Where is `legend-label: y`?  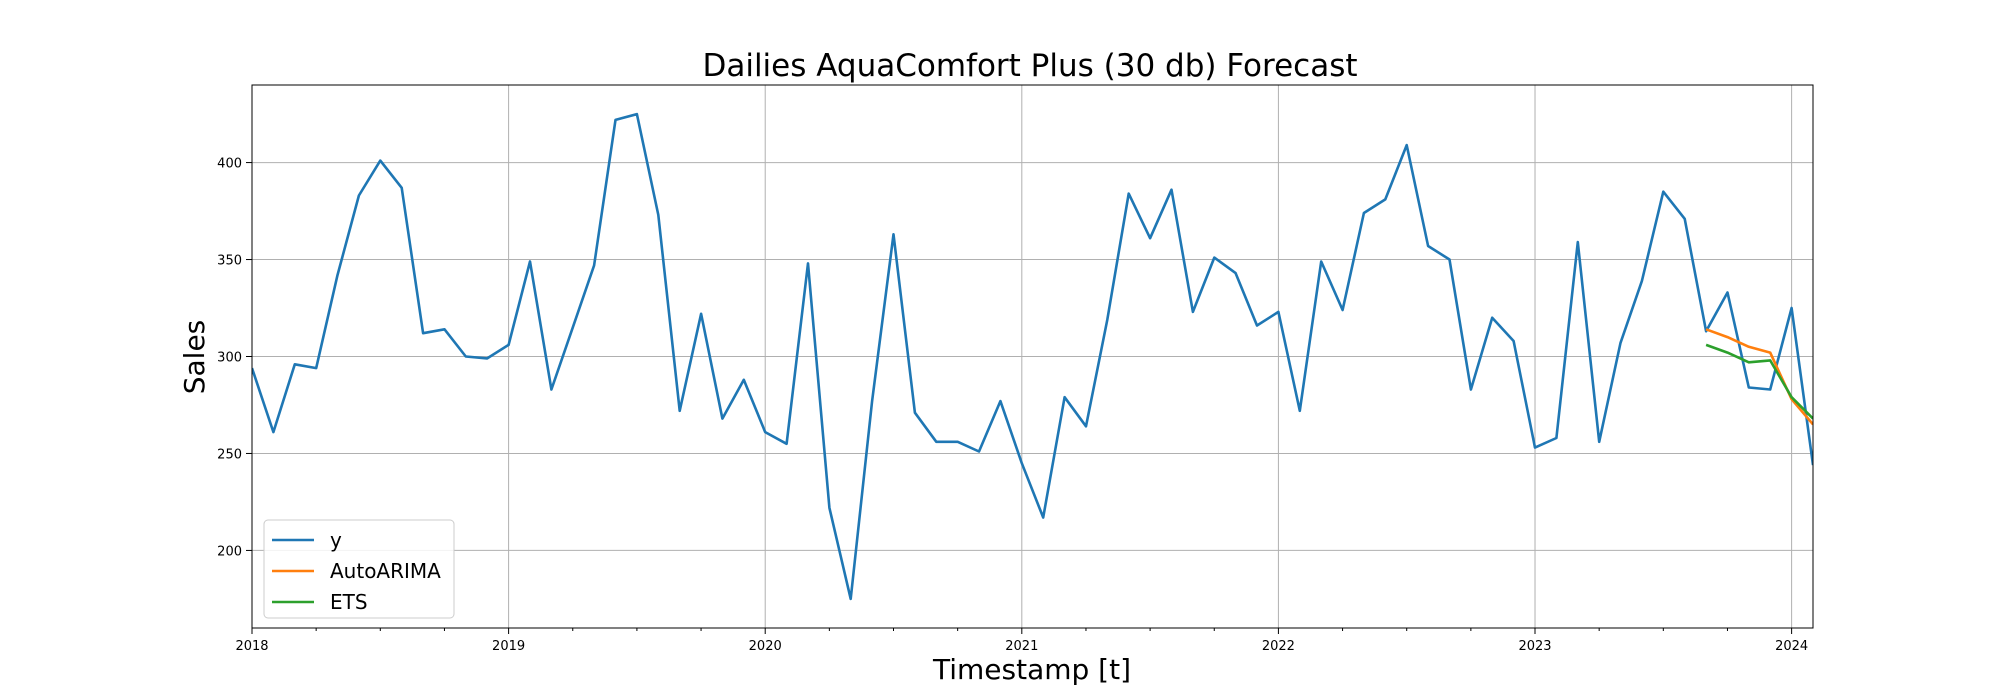 legend-label: y is located at coordinates (336, 540).